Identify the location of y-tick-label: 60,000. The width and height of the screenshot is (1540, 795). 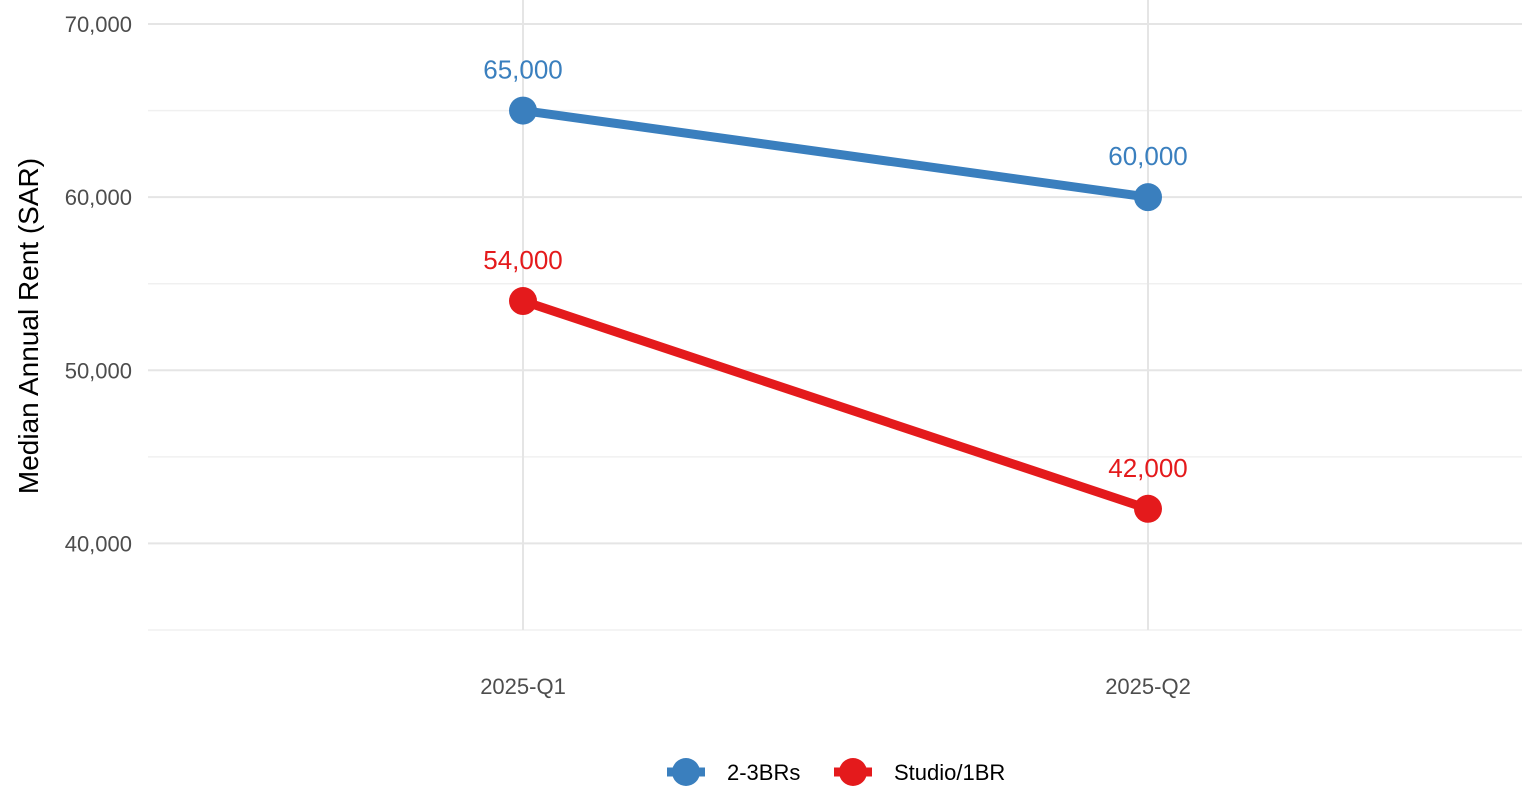
(98, 197).